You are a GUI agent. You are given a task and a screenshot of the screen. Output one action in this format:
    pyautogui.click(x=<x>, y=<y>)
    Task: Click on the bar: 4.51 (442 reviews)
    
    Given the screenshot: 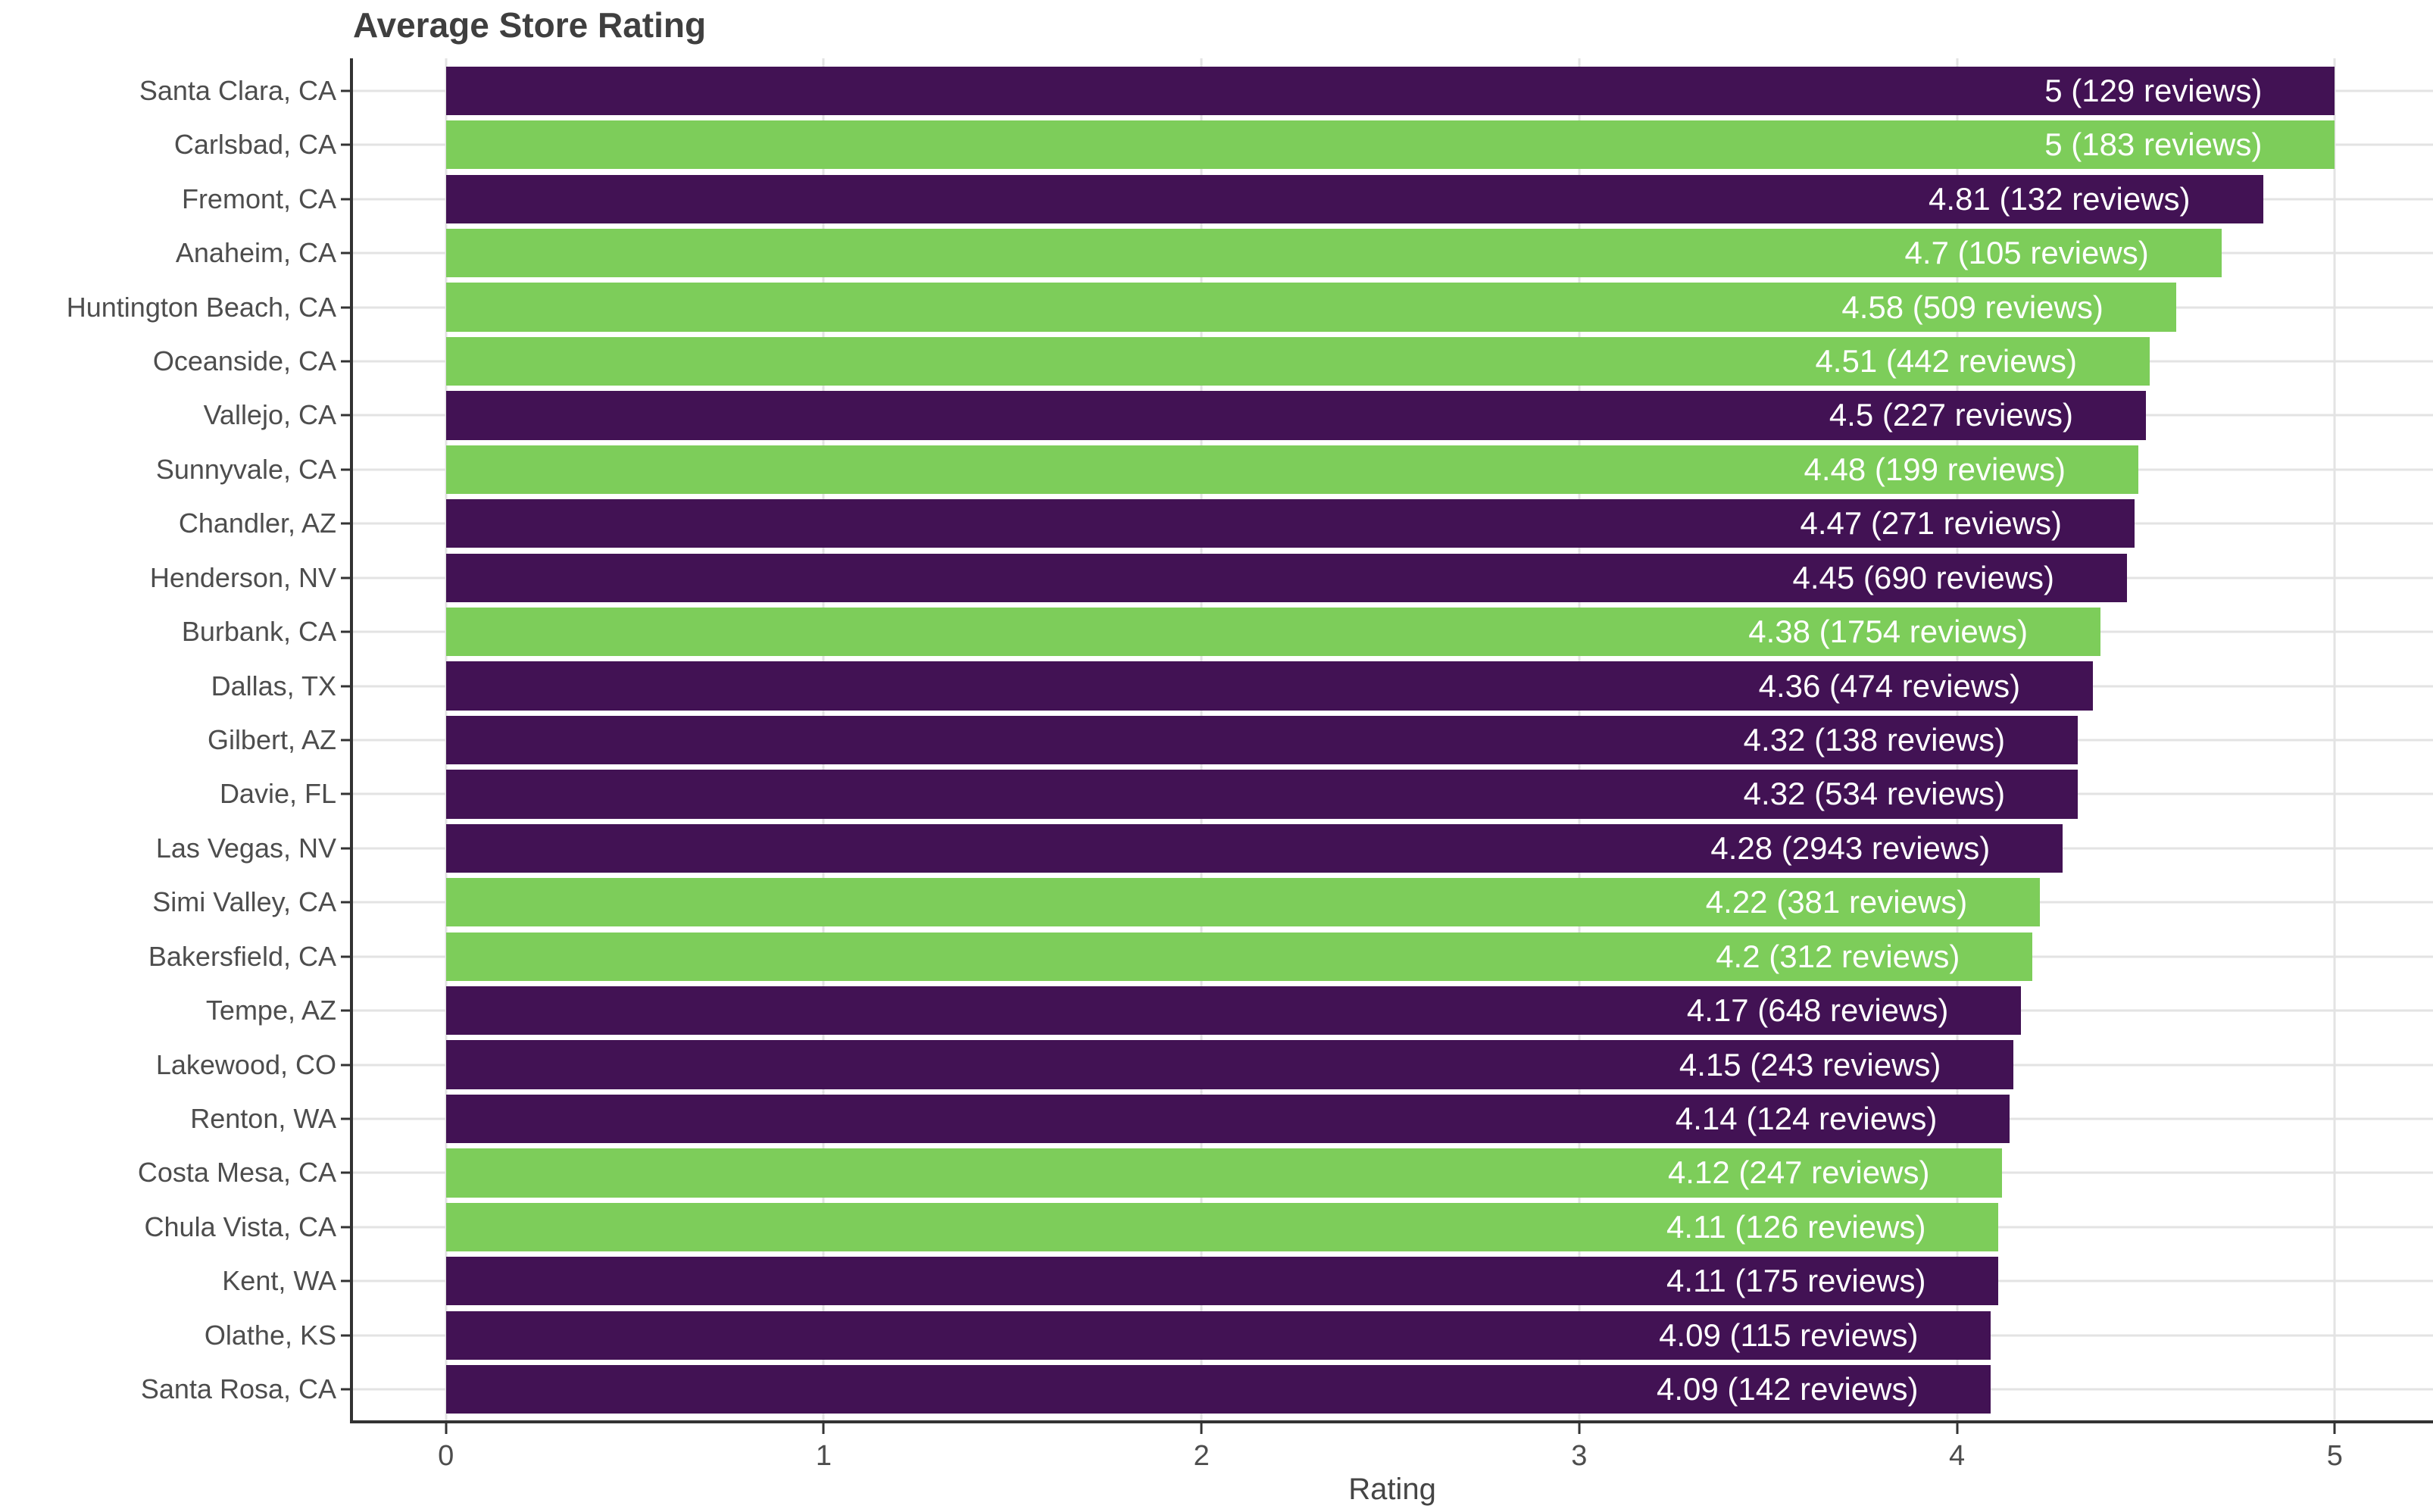 What is the action you would take?
    pyautogui.click(x=1298, y=361)
    